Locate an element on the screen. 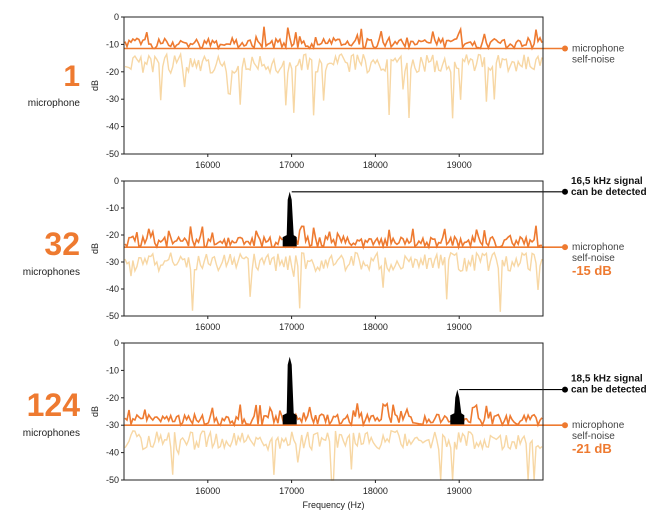  signal-annotation: 18,5 kHz signal is located at coordinates (607, 379).